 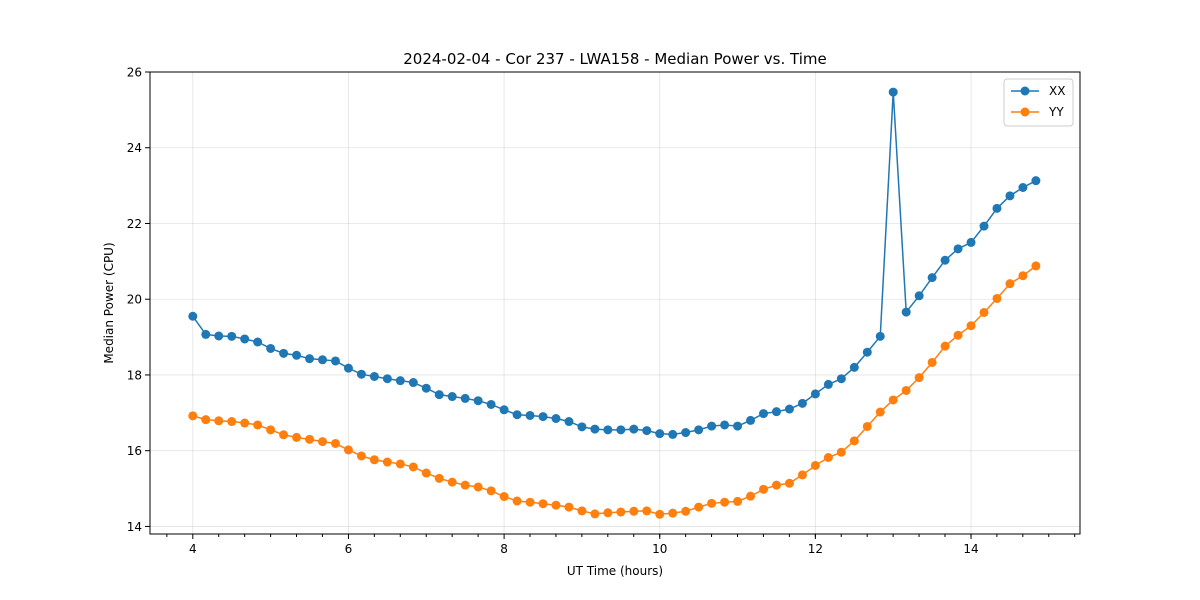 What do you see at coordinates (134, 300) in the screenshot?
I see `y-tick-label: 20` at bounding box center [134, 300].